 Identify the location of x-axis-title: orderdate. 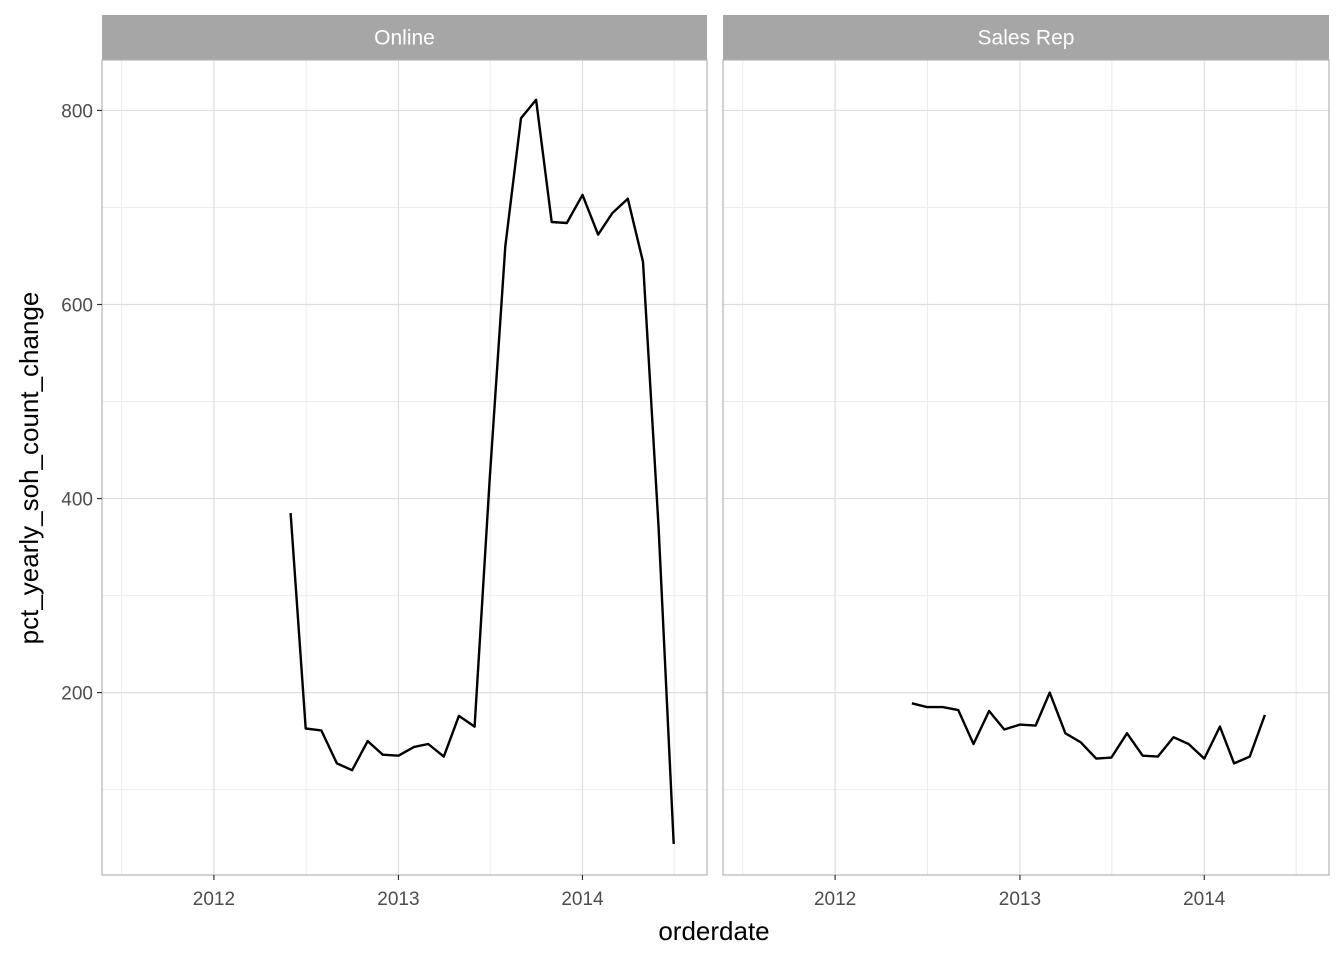
(713, 931).